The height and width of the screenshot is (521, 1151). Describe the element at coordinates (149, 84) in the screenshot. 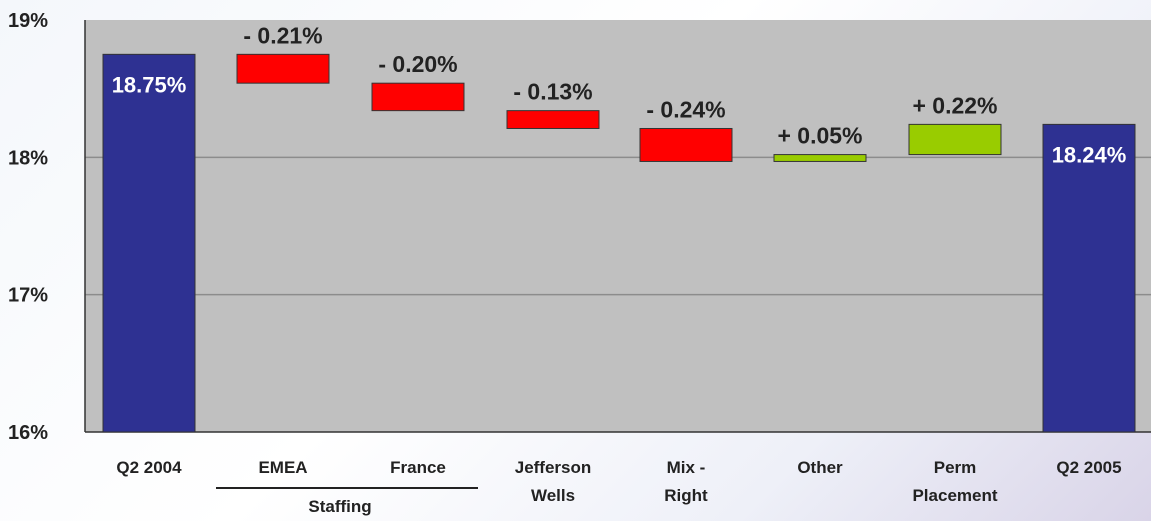

I see `total-value-label: 18.75%` at that location.